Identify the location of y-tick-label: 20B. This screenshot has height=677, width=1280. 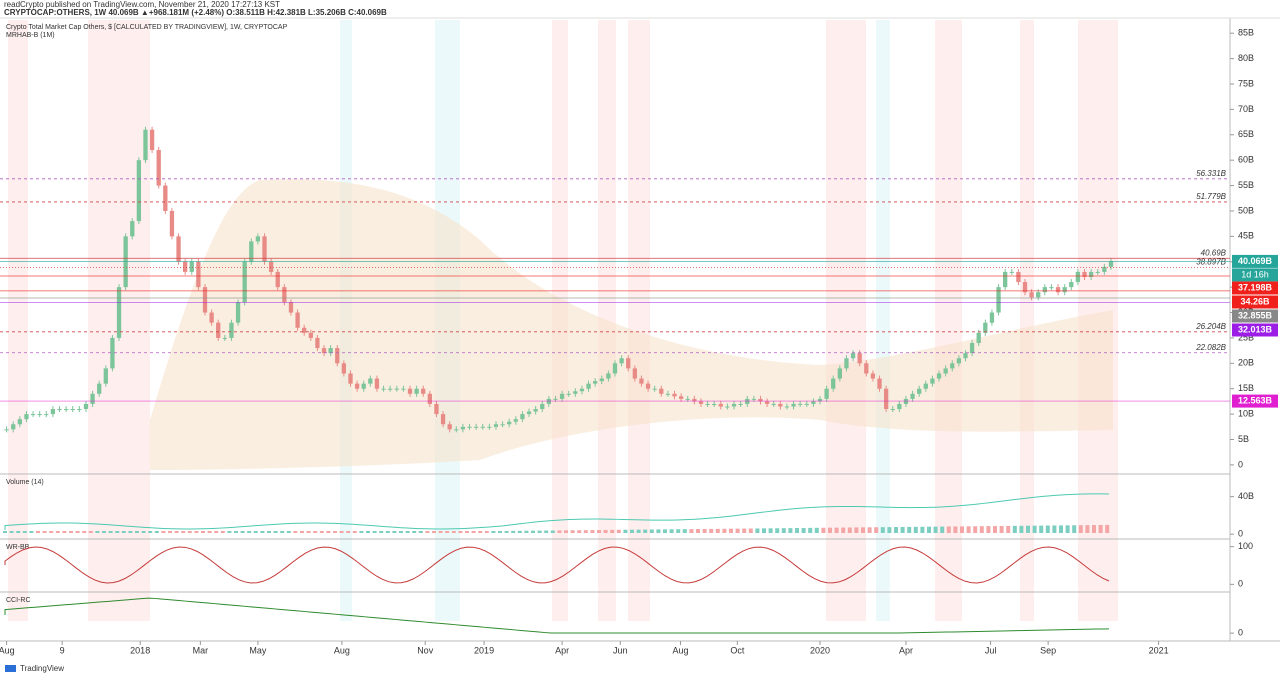
(1246, 363).